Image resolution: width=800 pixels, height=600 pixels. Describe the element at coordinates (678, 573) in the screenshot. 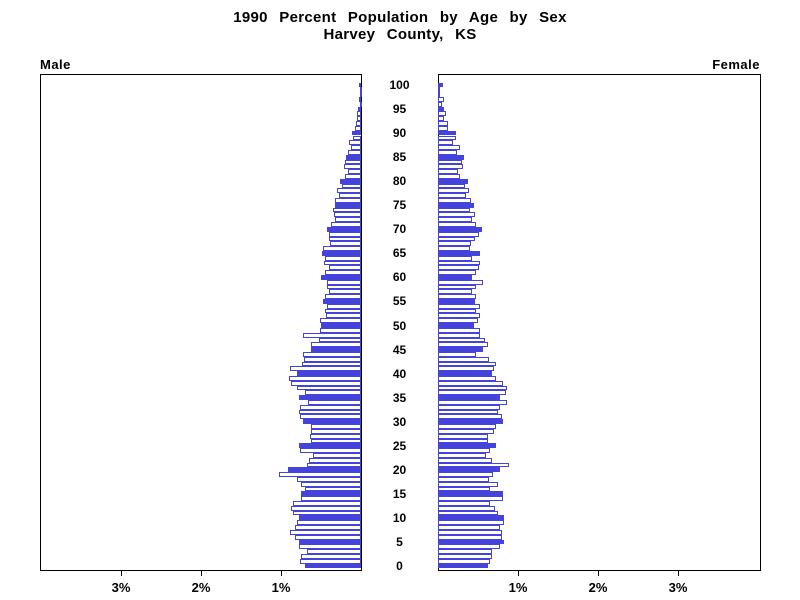

I see `percent-tick-3%` at that location.